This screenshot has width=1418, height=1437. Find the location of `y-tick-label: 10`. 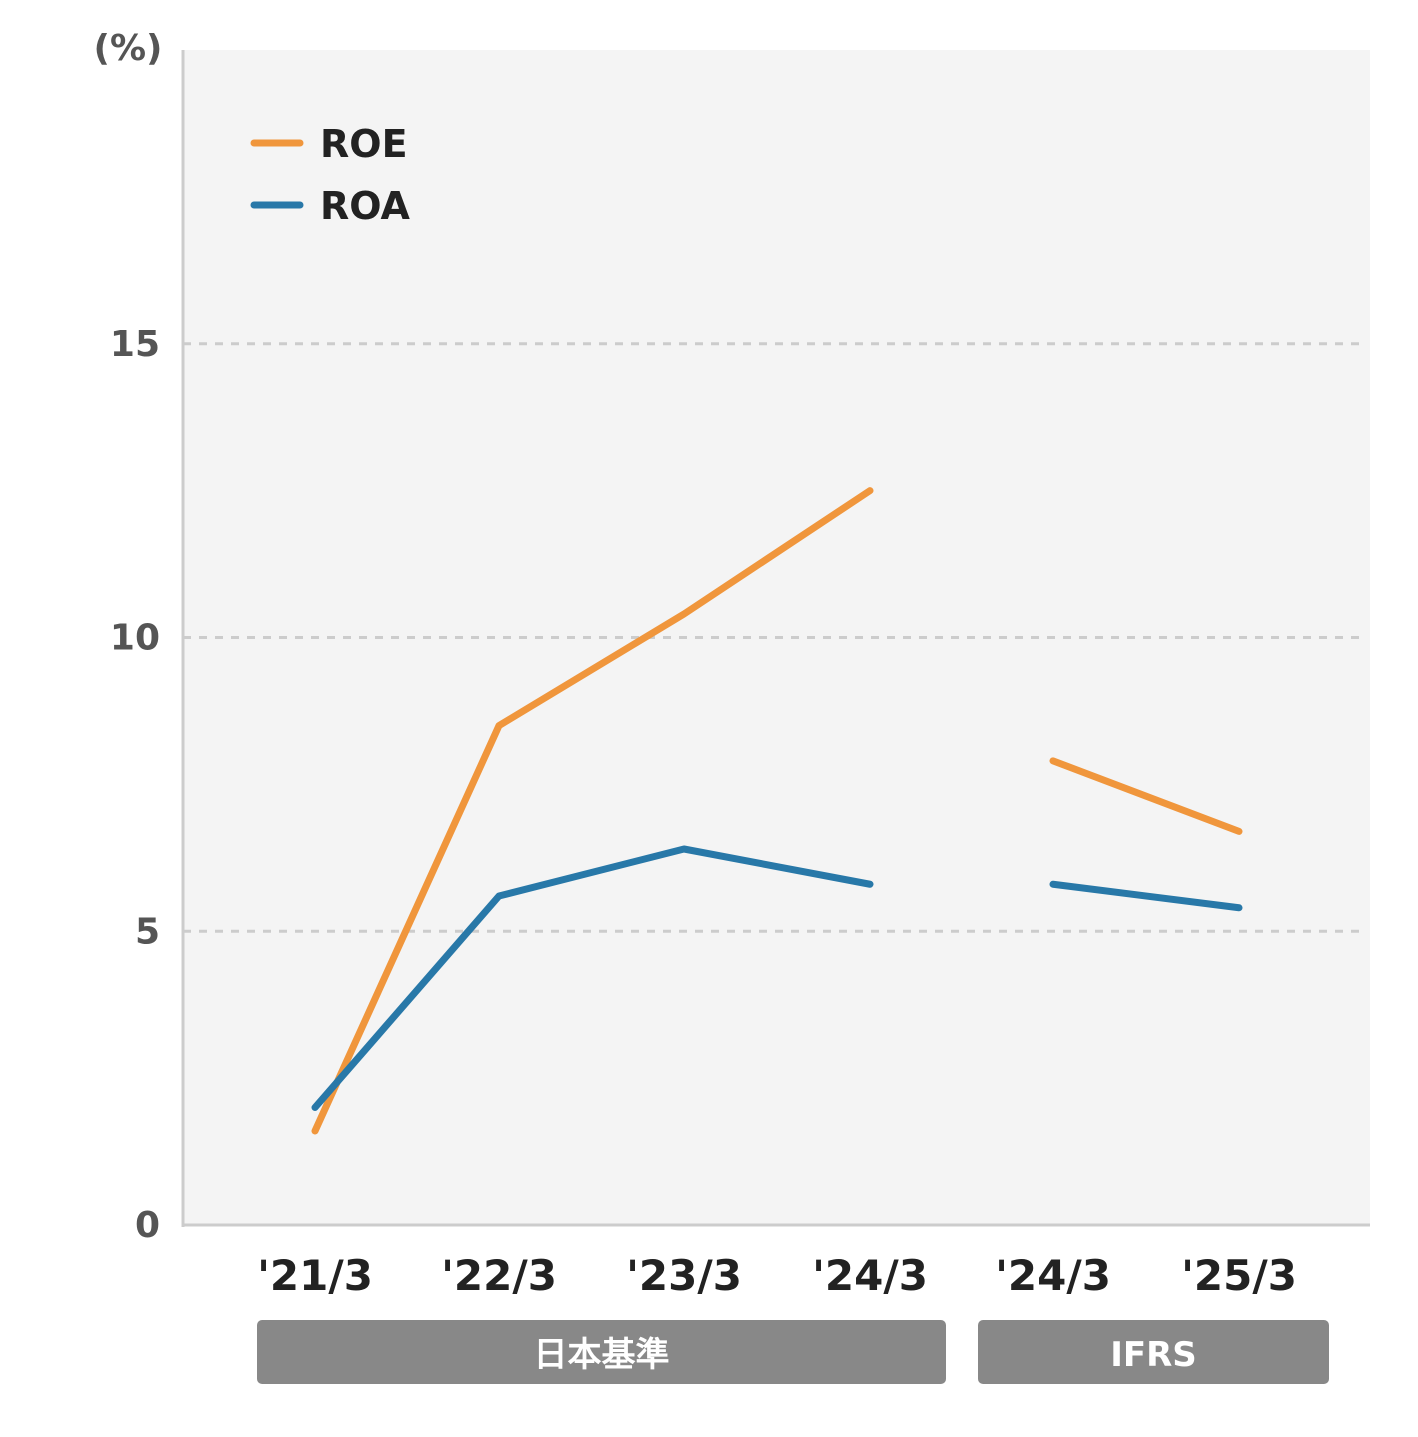

y-tick-label: 10 is located at coordinates (135, 638).